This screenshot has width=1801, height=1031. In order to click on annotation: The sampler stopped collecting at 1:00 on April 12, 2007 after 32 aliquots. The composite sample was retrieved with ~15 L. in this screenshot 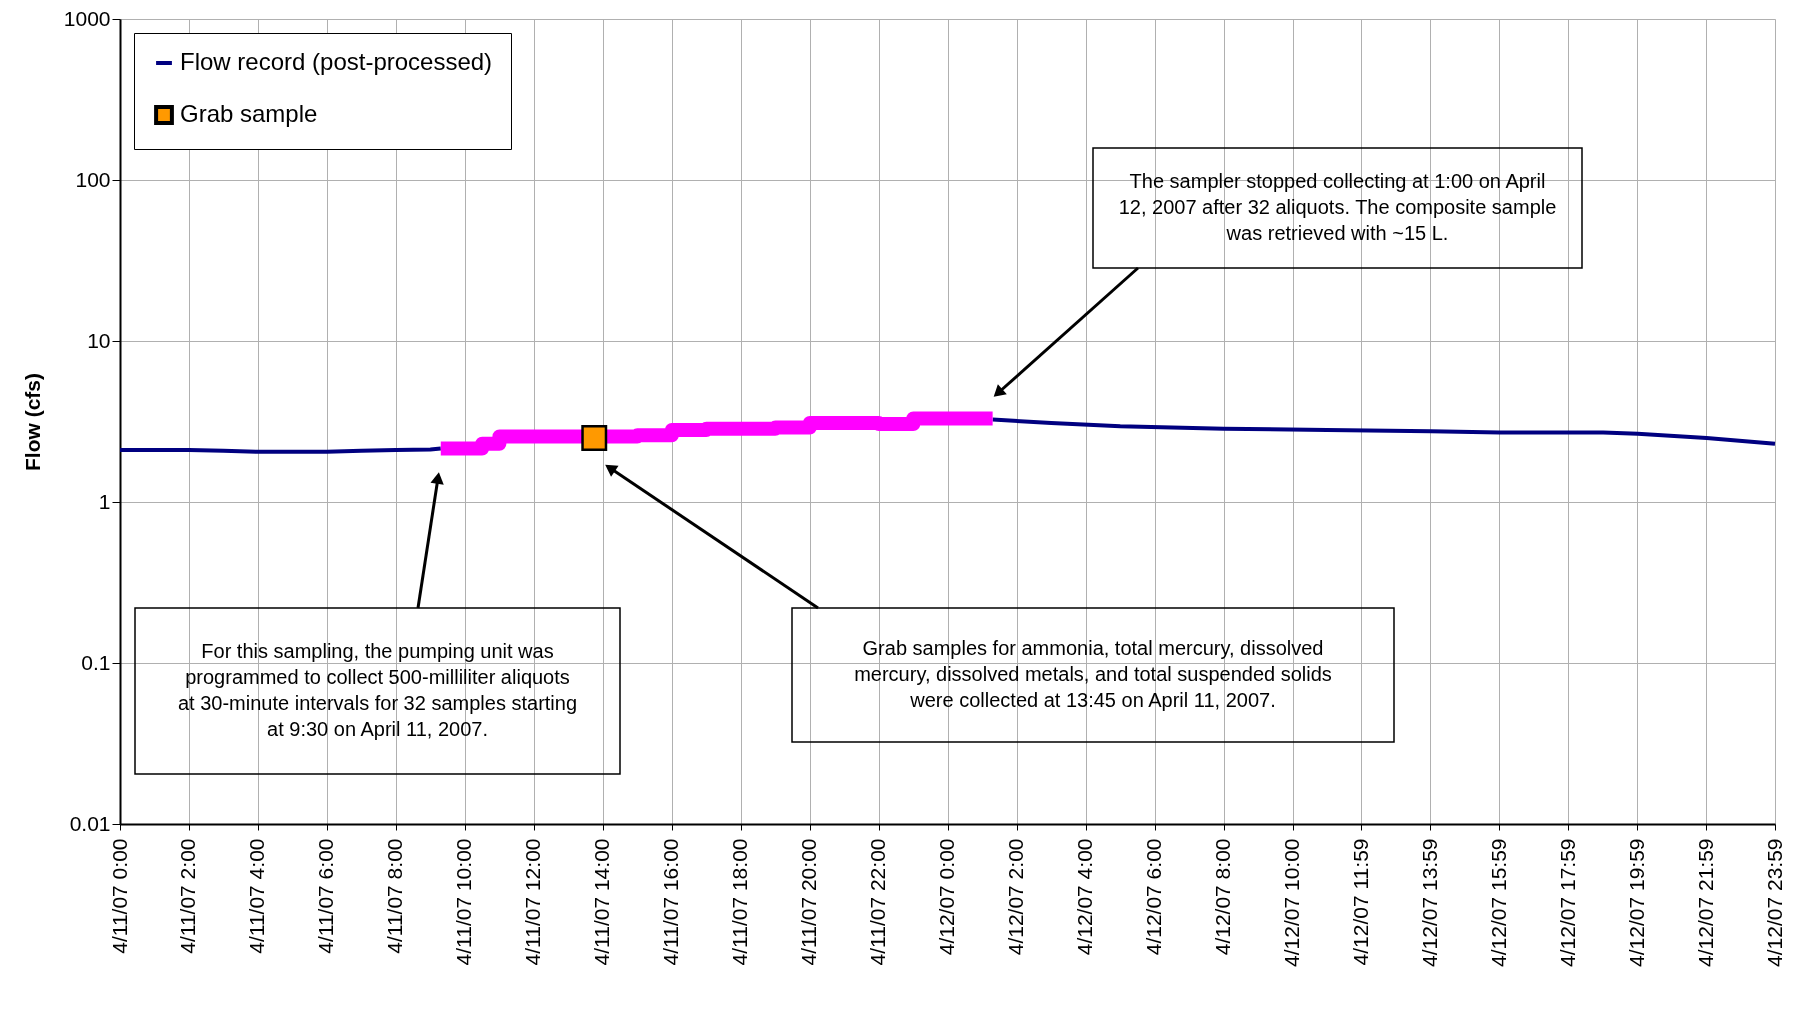, I will do `click(1337, 207)`.